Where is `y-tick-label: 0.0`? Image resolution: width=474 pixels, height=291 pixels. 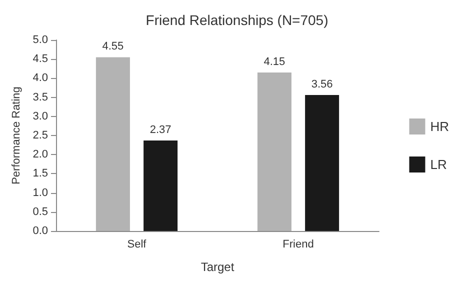 y-tick-label: 0.0 is located at coordinates (40, 231).